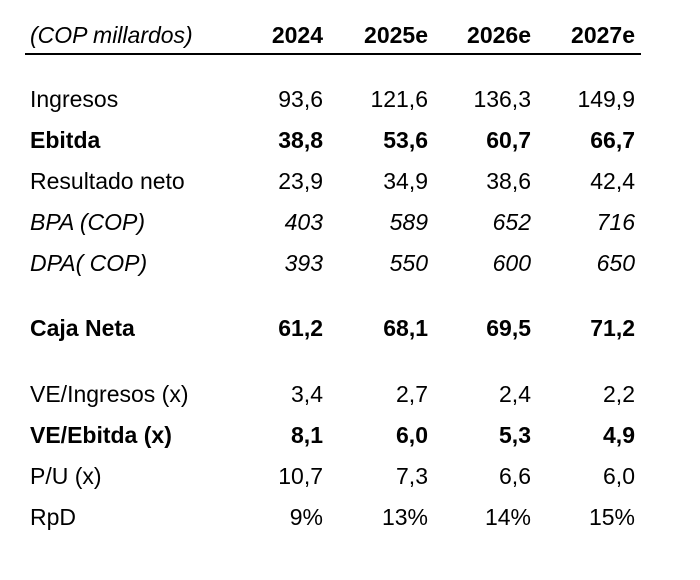 The width and height of the screenshot is (700, 580). Describe the element at coordinates (109, 394) in the screenshot. I see `row-label: VE/Ingresos (x)` at that location.